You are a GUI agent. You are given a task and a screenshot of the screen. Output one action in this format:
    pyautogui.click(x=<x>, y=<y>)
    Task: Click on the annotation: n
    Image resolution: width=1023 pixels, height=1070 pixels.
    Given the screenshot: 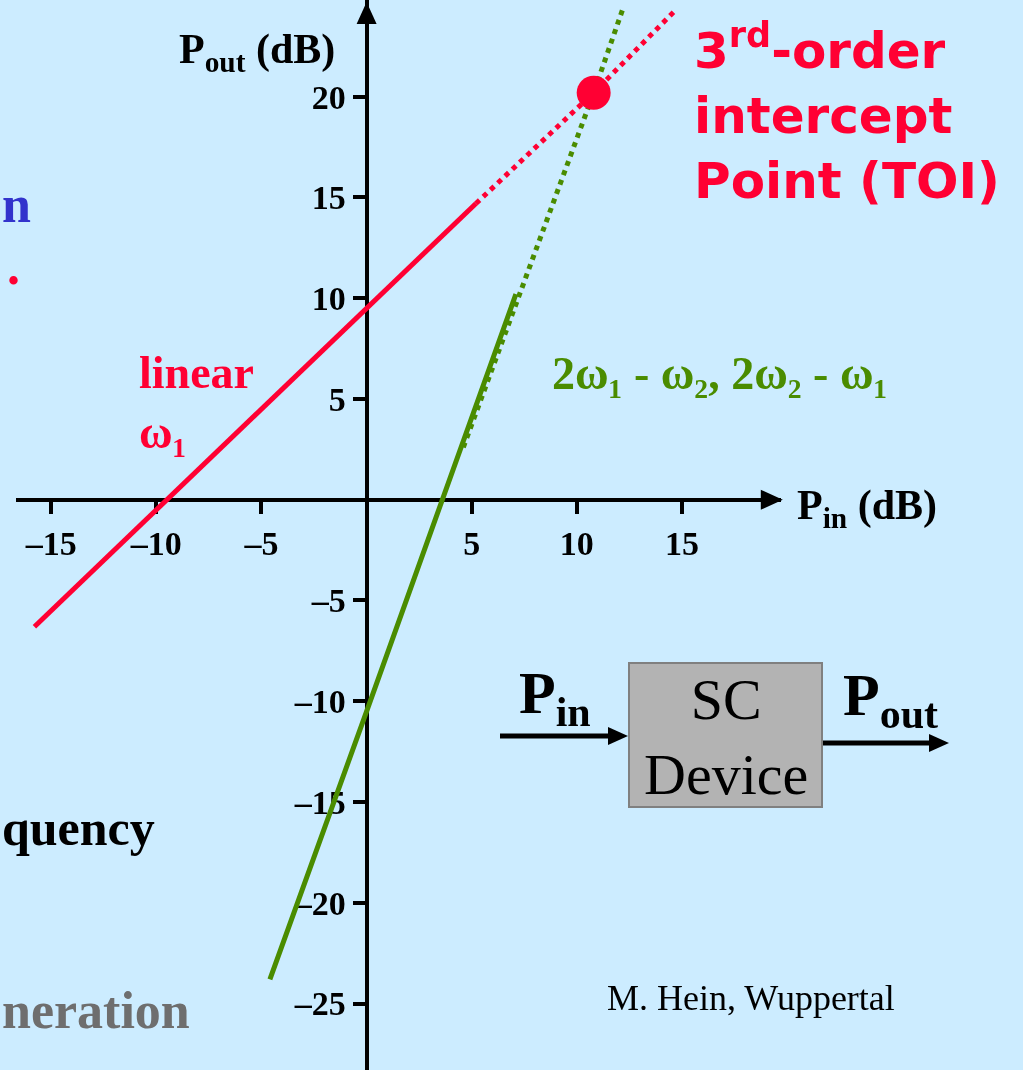 What is the action you would take?
    pyautogui.click(x=16, y=204)
    